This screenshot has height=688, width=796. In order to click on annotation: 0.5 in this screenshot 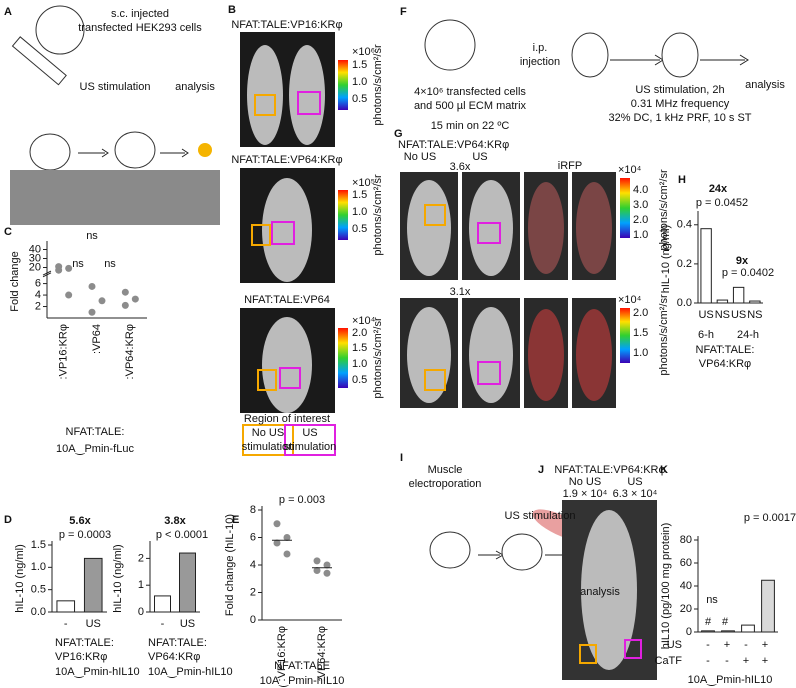, I will do `click(359, 229)`.